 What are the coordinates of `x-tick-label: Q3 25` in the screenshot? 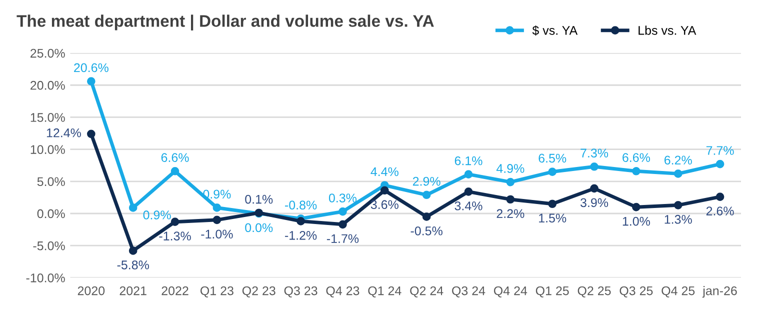 It's located at (636, 292).